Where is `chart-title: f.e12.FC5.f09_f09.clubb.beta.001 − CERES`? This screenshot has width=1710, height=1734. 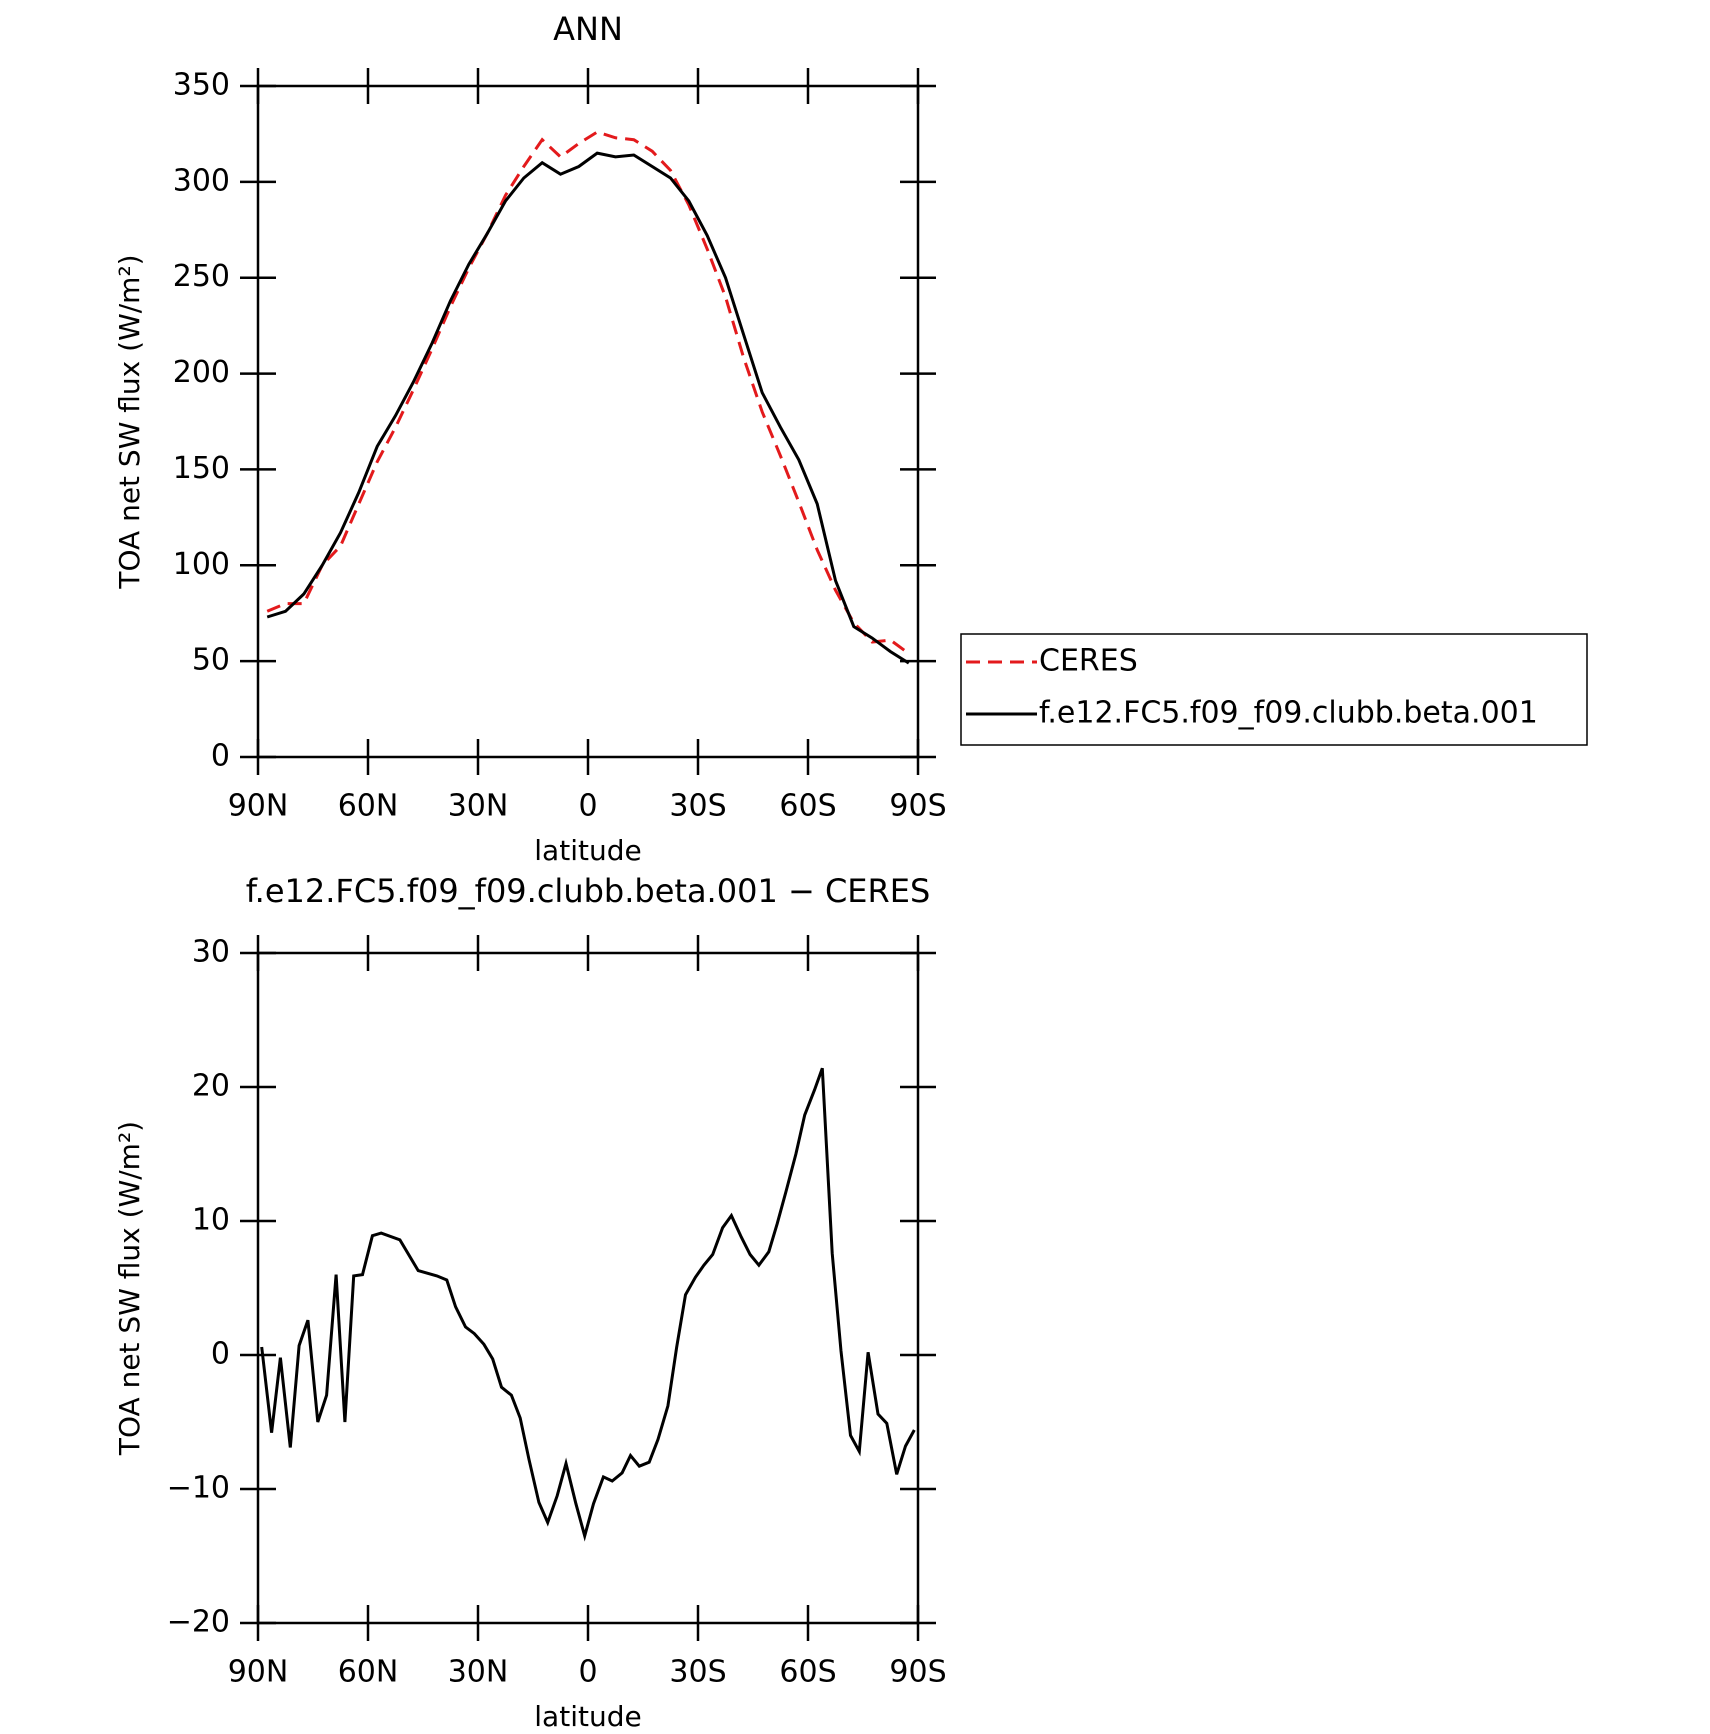 chart-title: f.e12.FC5.f09_f09.clubb.beta.001 − CERES is located at coordinates (588, 891).